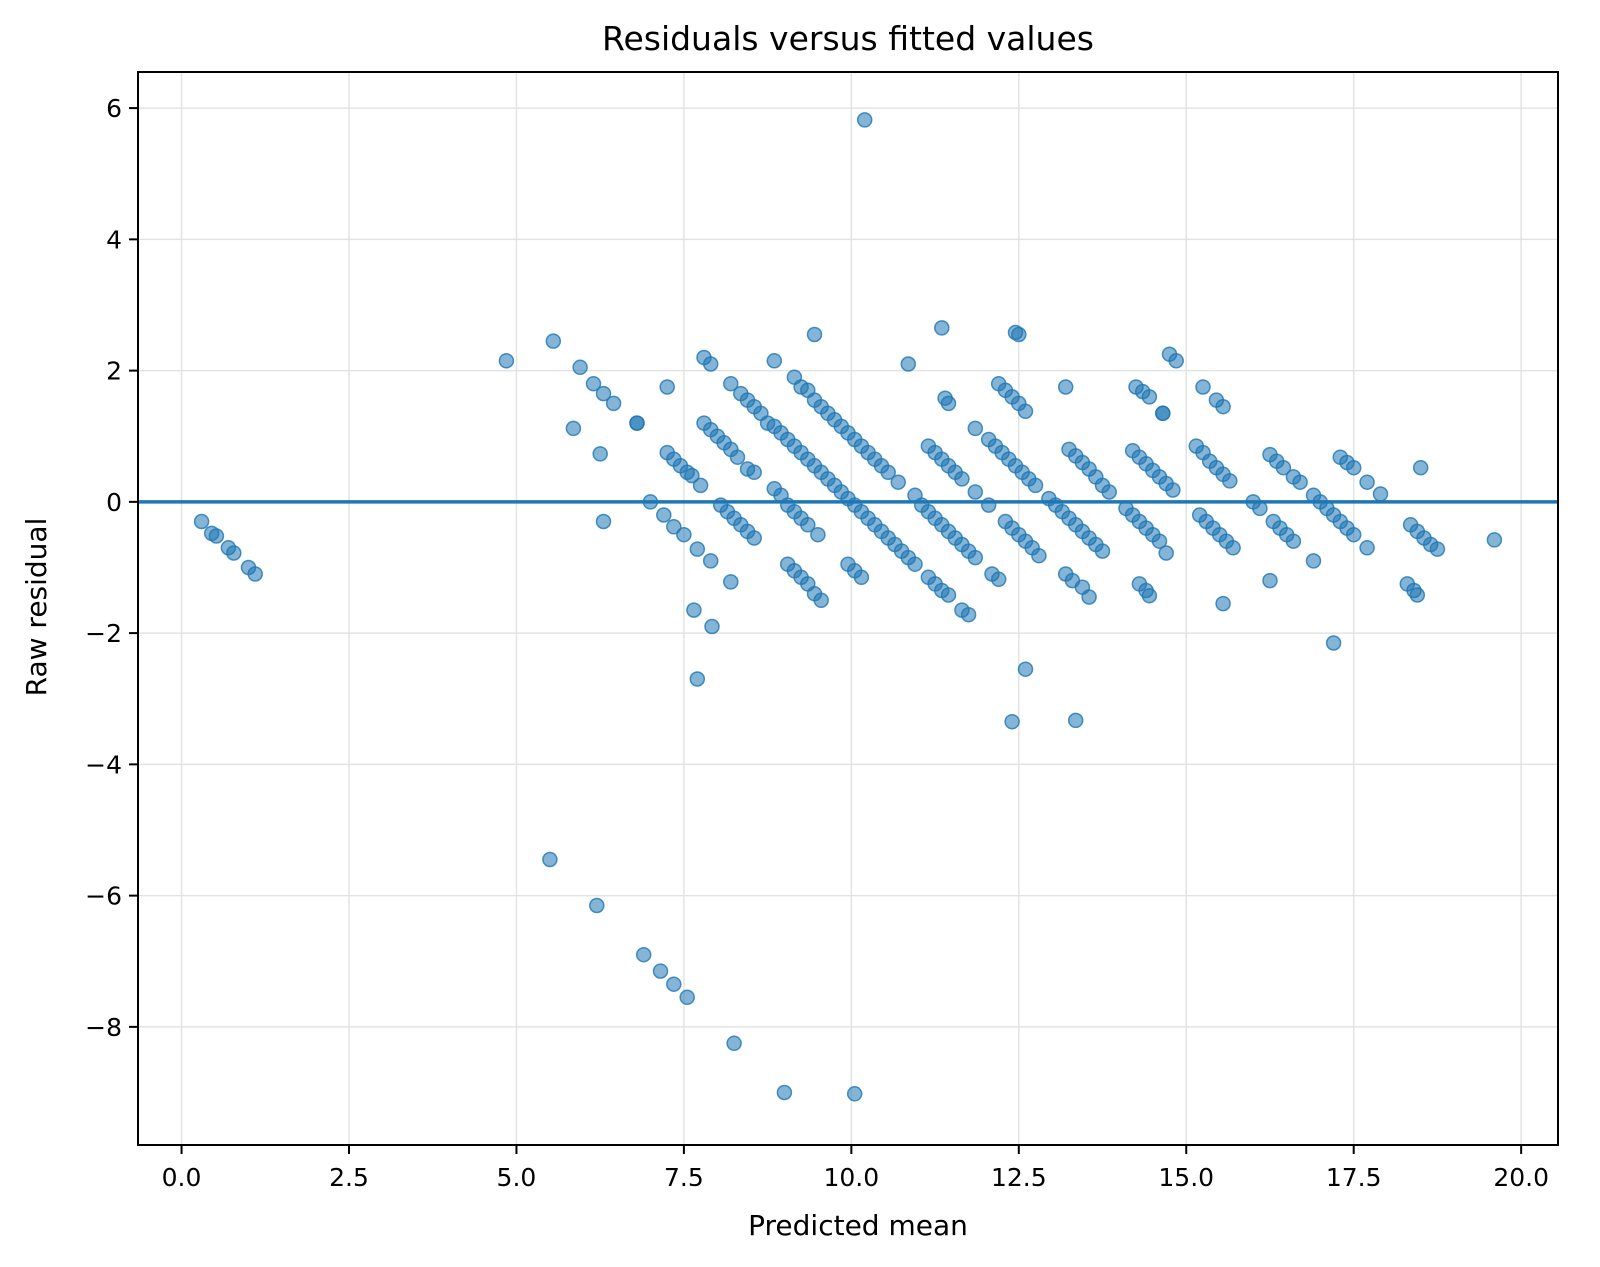  Describe the element at coordinates (858, 1225) in the screenshot. I see `x-axis-label: Predicted mean` at that location.